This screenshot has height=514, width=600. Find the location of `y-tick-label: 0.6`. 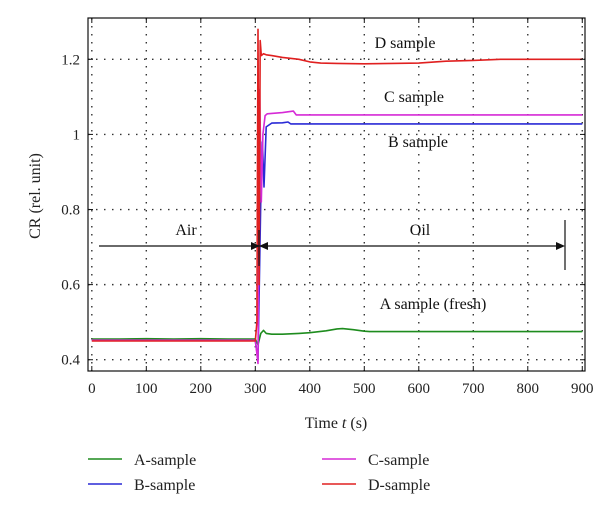

y-tick-label: 0.6 is located at coordinates (70, 286).